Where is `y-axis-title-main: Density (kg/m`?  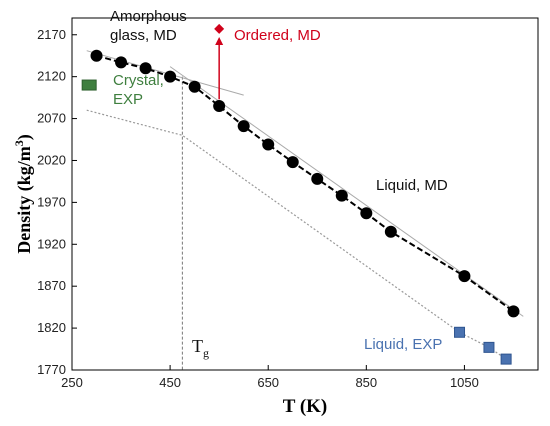 y-axis-title-main: Density (kg/m is located at coordinates (24, 200).